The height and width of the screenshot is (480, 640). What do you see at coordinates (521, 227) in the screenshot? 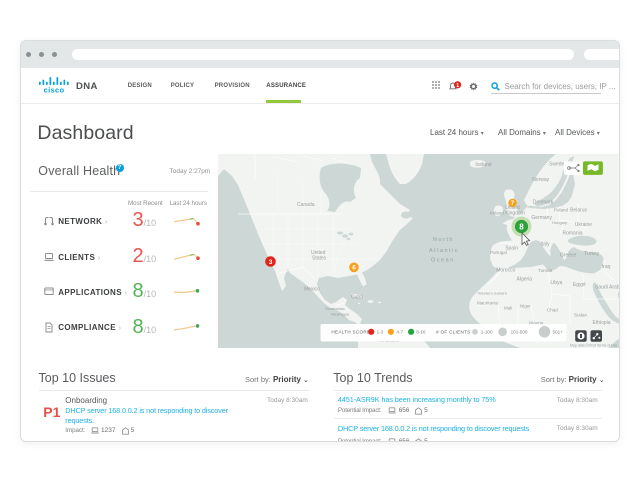
I see `svg-text: 8` at bounding box center [521, 227].